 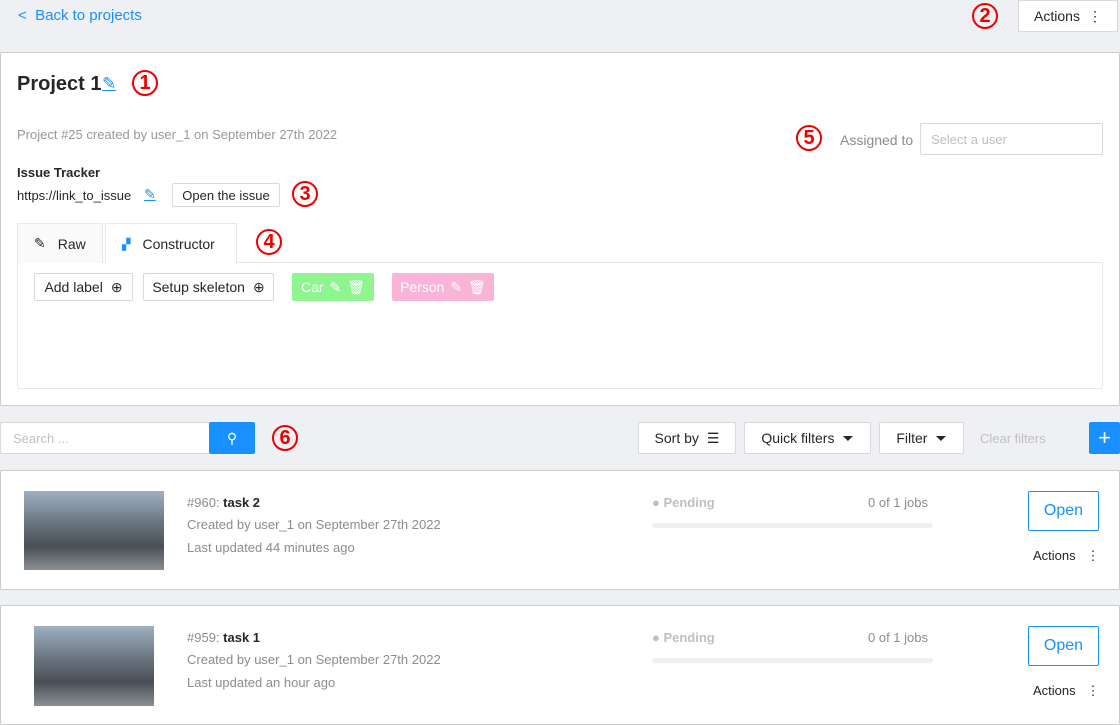 What do you see at coordinates (807, 438) in the screenshot?
I see `quick-filters-button: Quick filters ⏷` at bounding box center [807, 438].